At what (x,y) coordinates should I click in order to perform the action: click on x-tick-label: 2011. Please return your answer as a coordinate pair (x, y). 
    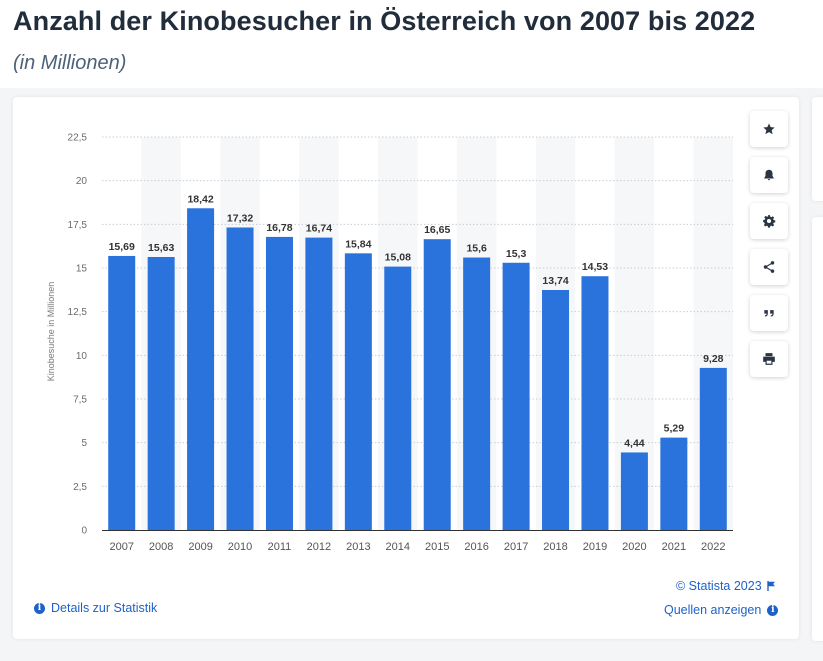
    Looking at the image, I should click on (280, 547).